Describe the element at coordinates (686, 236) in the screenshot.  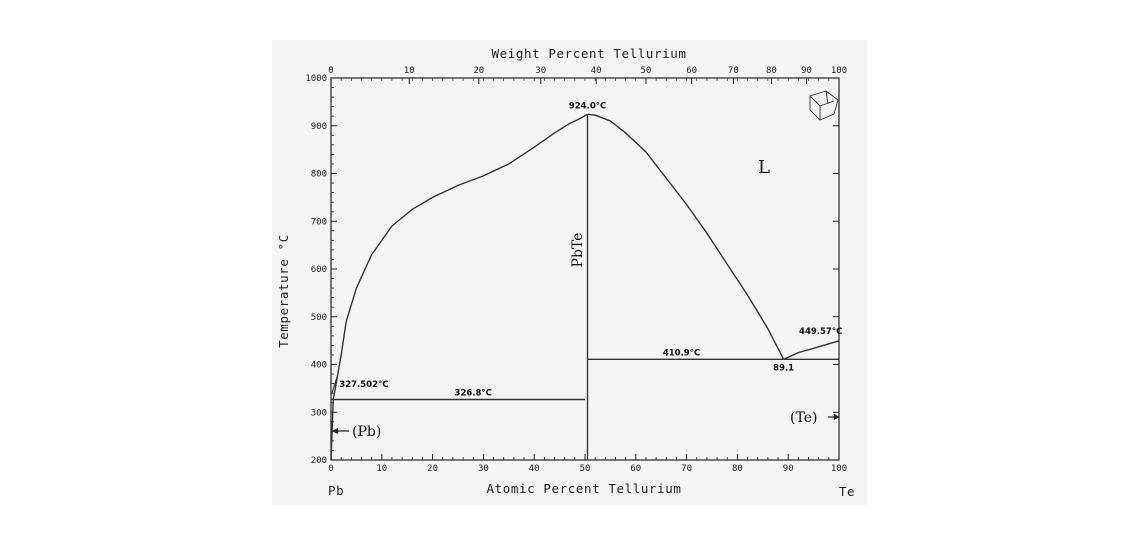
I see `series-liquidus-te-side` at that location.